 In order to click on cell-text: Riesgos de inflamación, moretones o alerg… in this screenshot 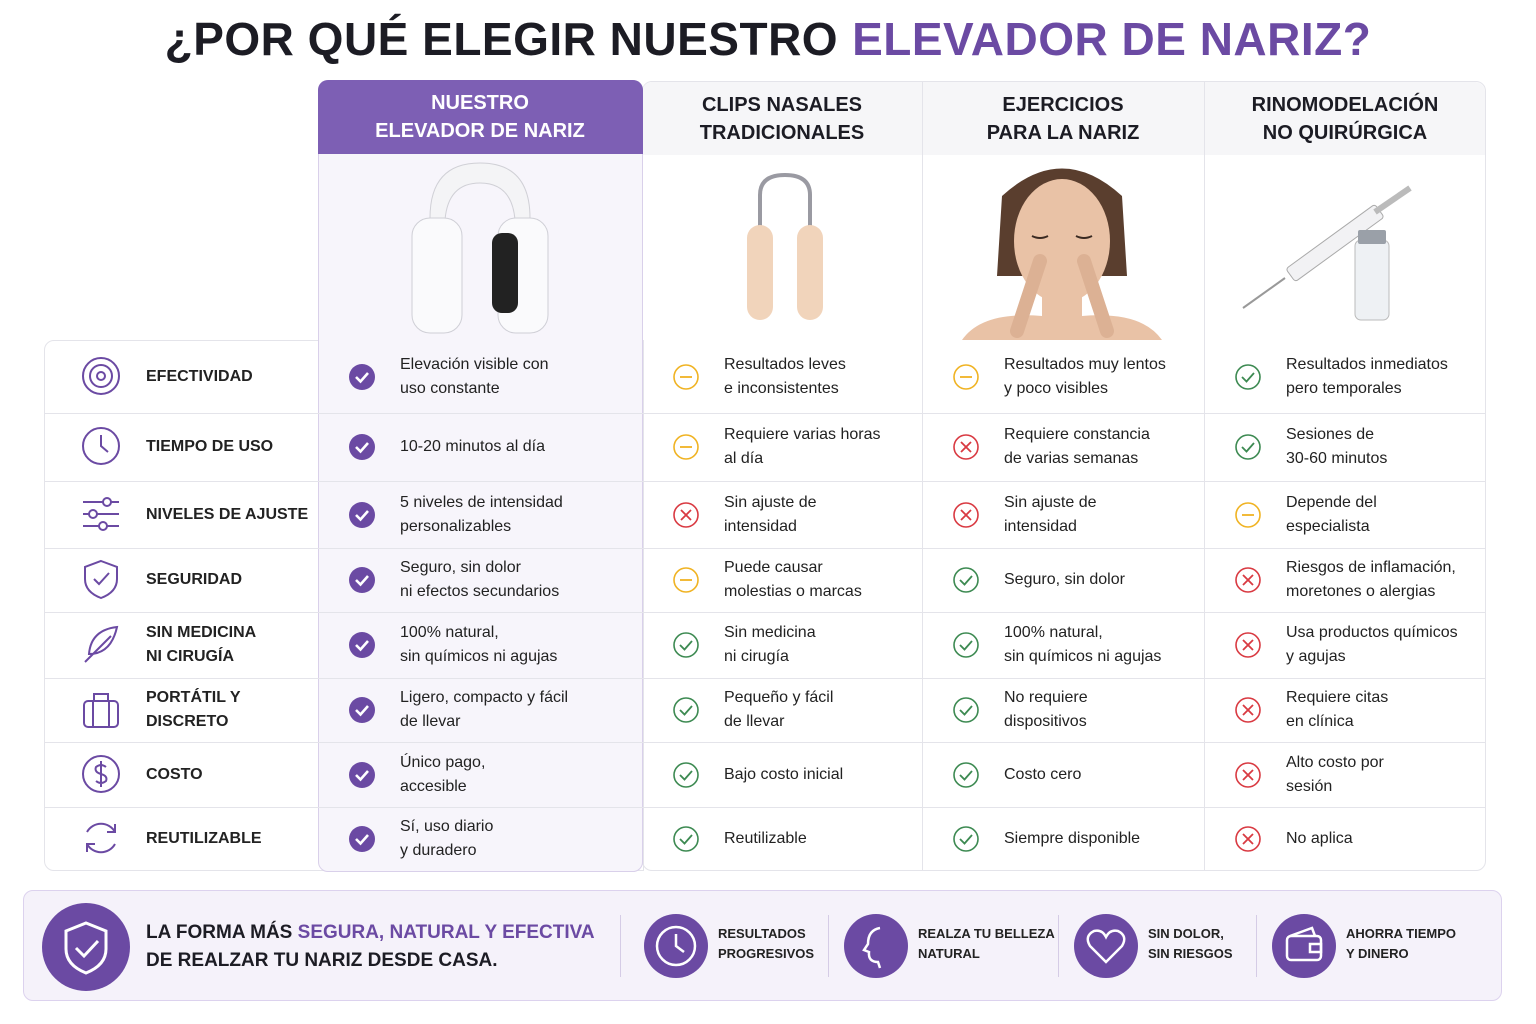, I will do `click(1371, 580)`.